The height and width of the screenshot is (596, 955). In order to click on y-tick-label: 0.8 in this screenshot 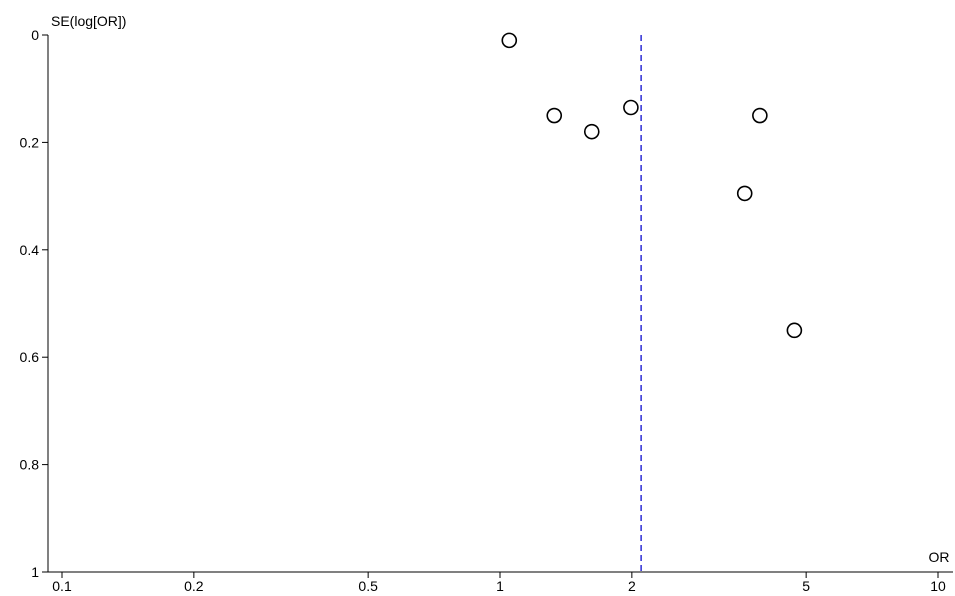, I will do `click(30, 465)`.